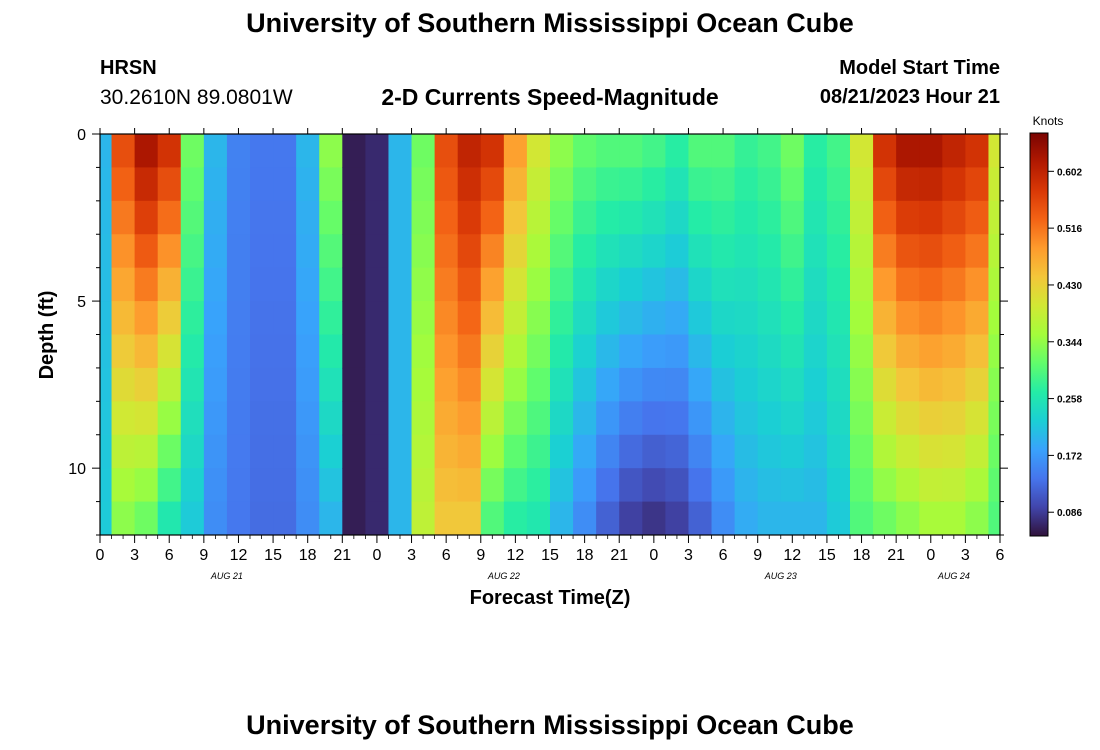 Image resolution: width=1100 pixels, height=750 pixels. I want to click on model-start-label: Model Start Time, so click(919, 68).